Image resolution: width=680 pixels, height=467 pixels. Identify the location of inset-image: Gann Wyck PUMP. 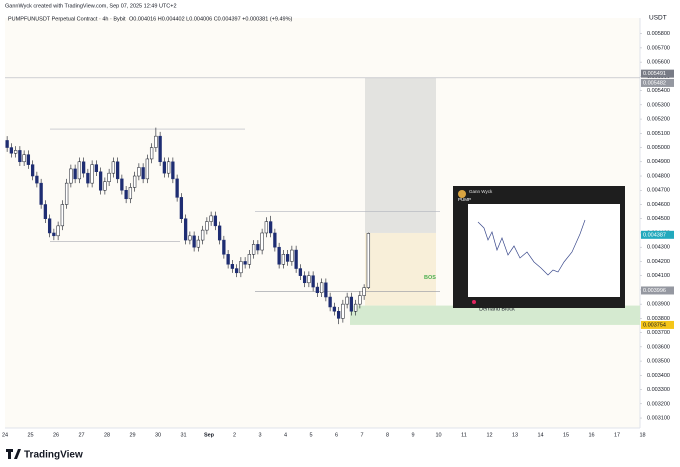
(539, 247).